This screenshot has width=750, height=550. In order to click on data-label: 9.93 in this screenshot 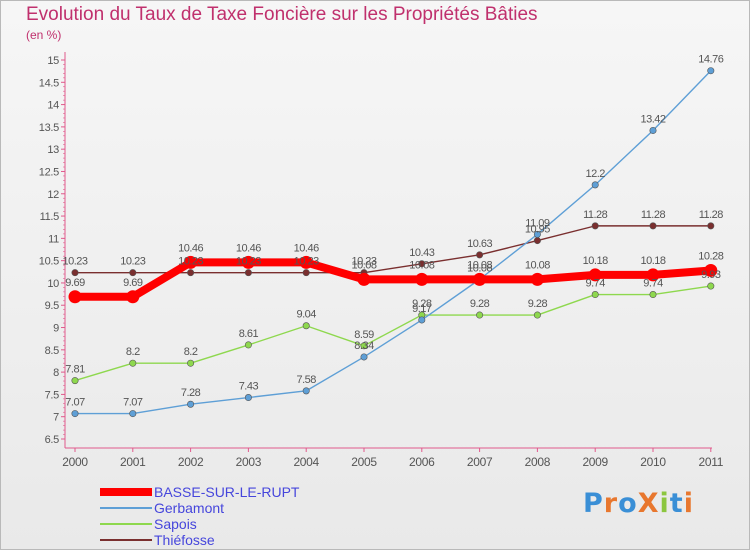, I will do `click(711, 275)`.